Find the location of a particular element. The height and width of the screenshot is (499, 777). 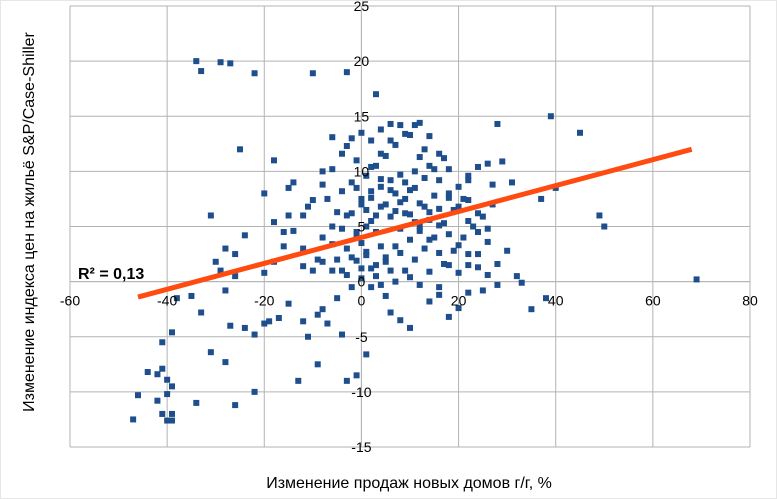

y-tick-label: 0 is located at coordinates (362, 282).